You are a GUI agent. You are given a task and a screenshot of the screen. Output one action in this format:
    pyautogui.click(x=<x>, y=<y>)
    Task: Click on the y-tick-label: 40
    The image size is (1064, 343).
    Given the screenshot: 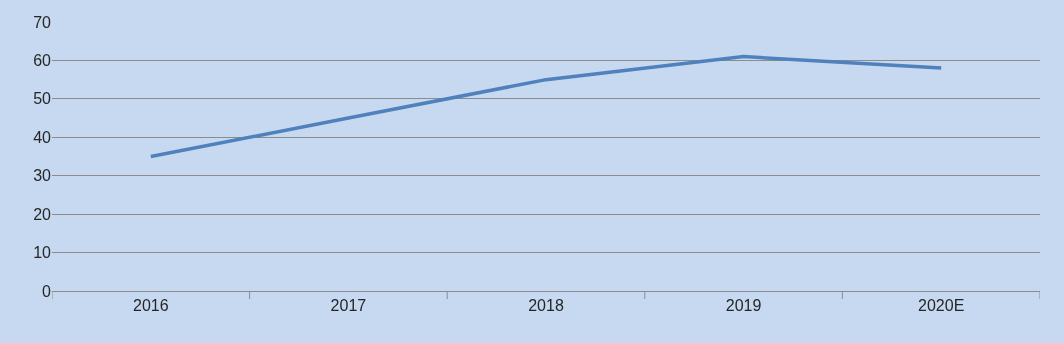 What is the action you would take?
    pyautogui.click(x=42, y=137)
    